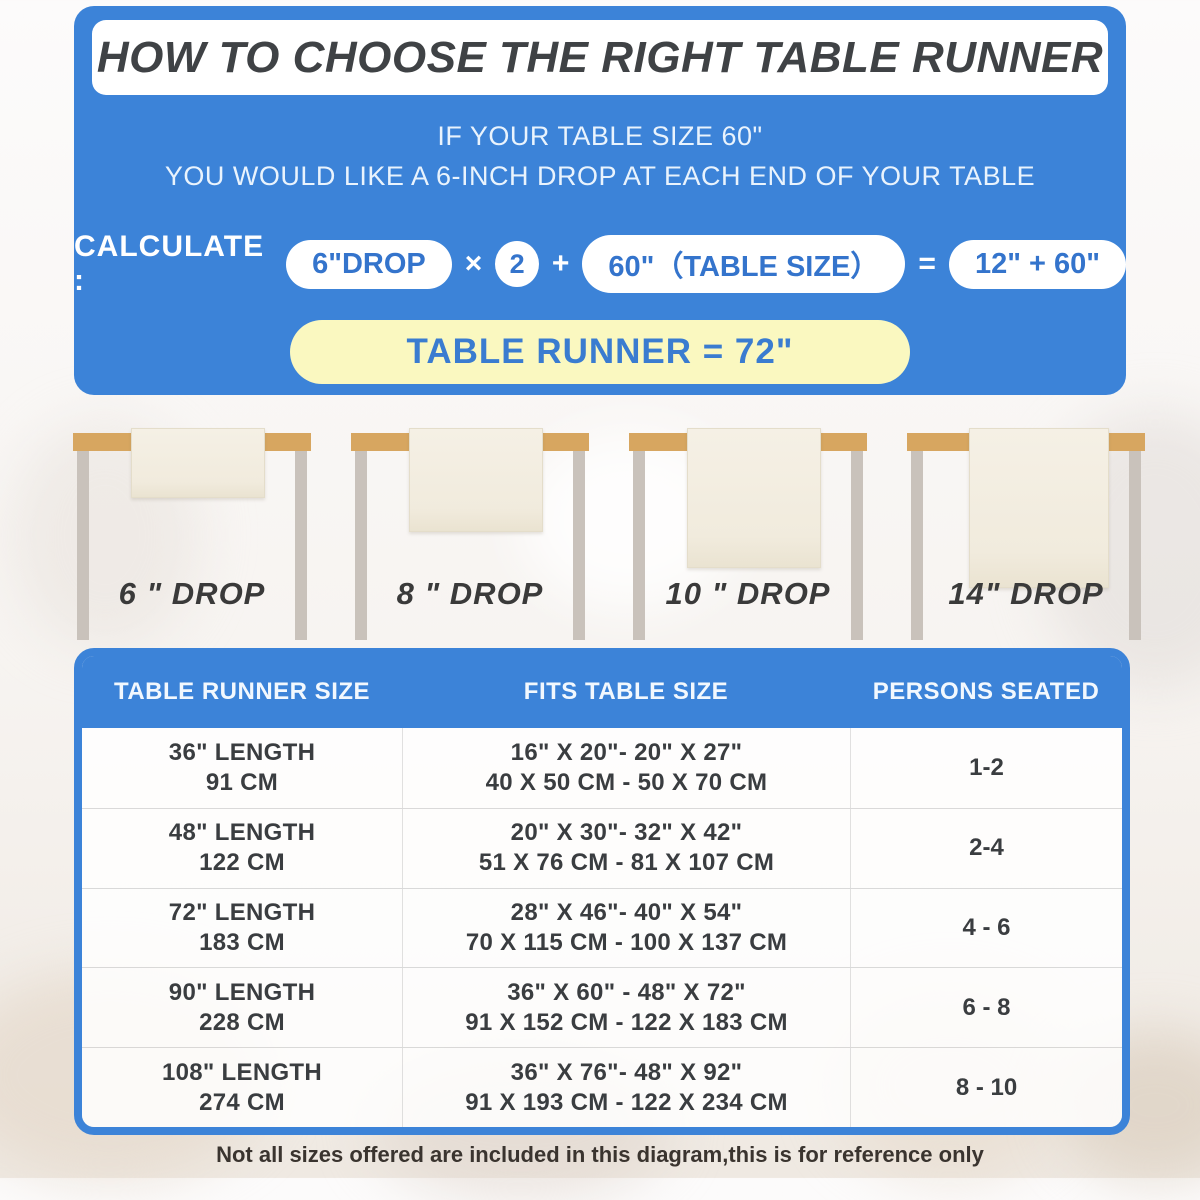 The height and width of the screenshot is (1200, 1200). Describe the element at coordinates (369, 264) in the screenshot. I see `drop-value-pill: 6"DROP` at that location.